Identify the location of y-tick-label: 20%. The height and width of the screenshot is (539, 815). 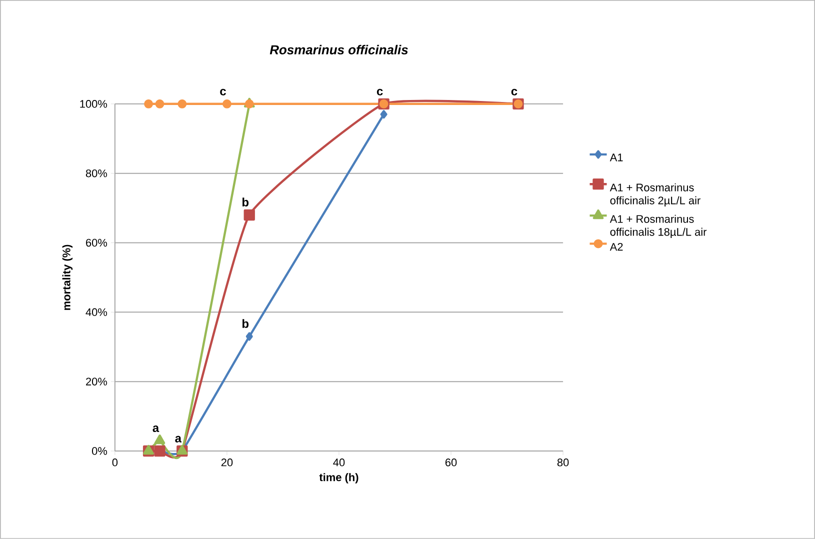
(97, 382).